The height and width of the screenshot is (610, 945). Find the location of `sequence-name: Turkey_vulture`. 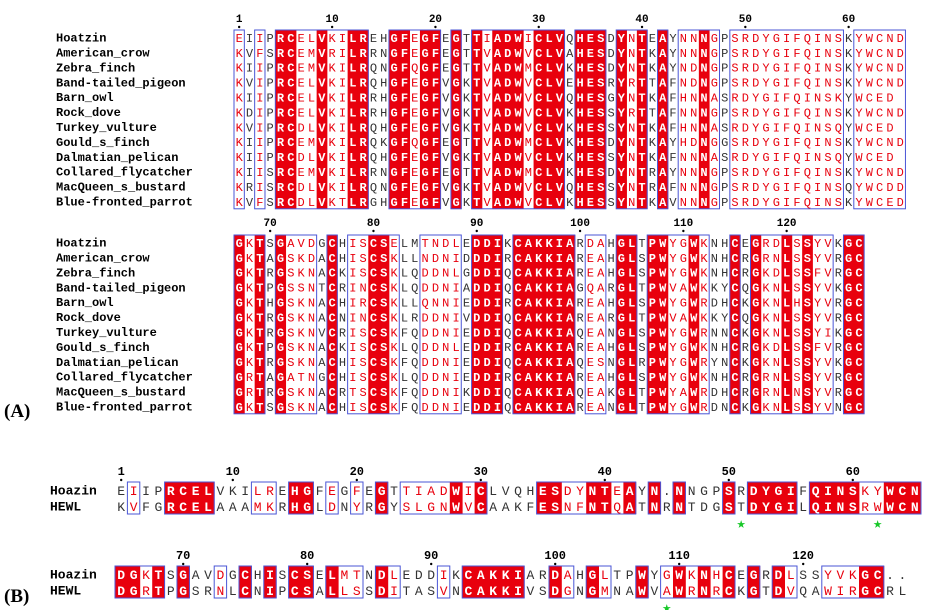

sequence-name: Turkey_vulture is located at coordinates (106, 128).